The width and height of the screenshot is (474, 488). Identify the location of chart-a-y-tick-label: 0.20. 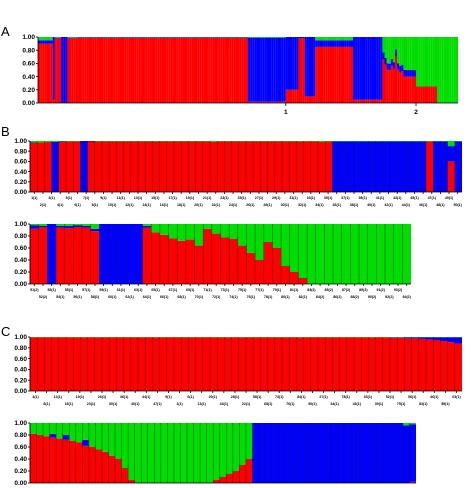
(28, 90).